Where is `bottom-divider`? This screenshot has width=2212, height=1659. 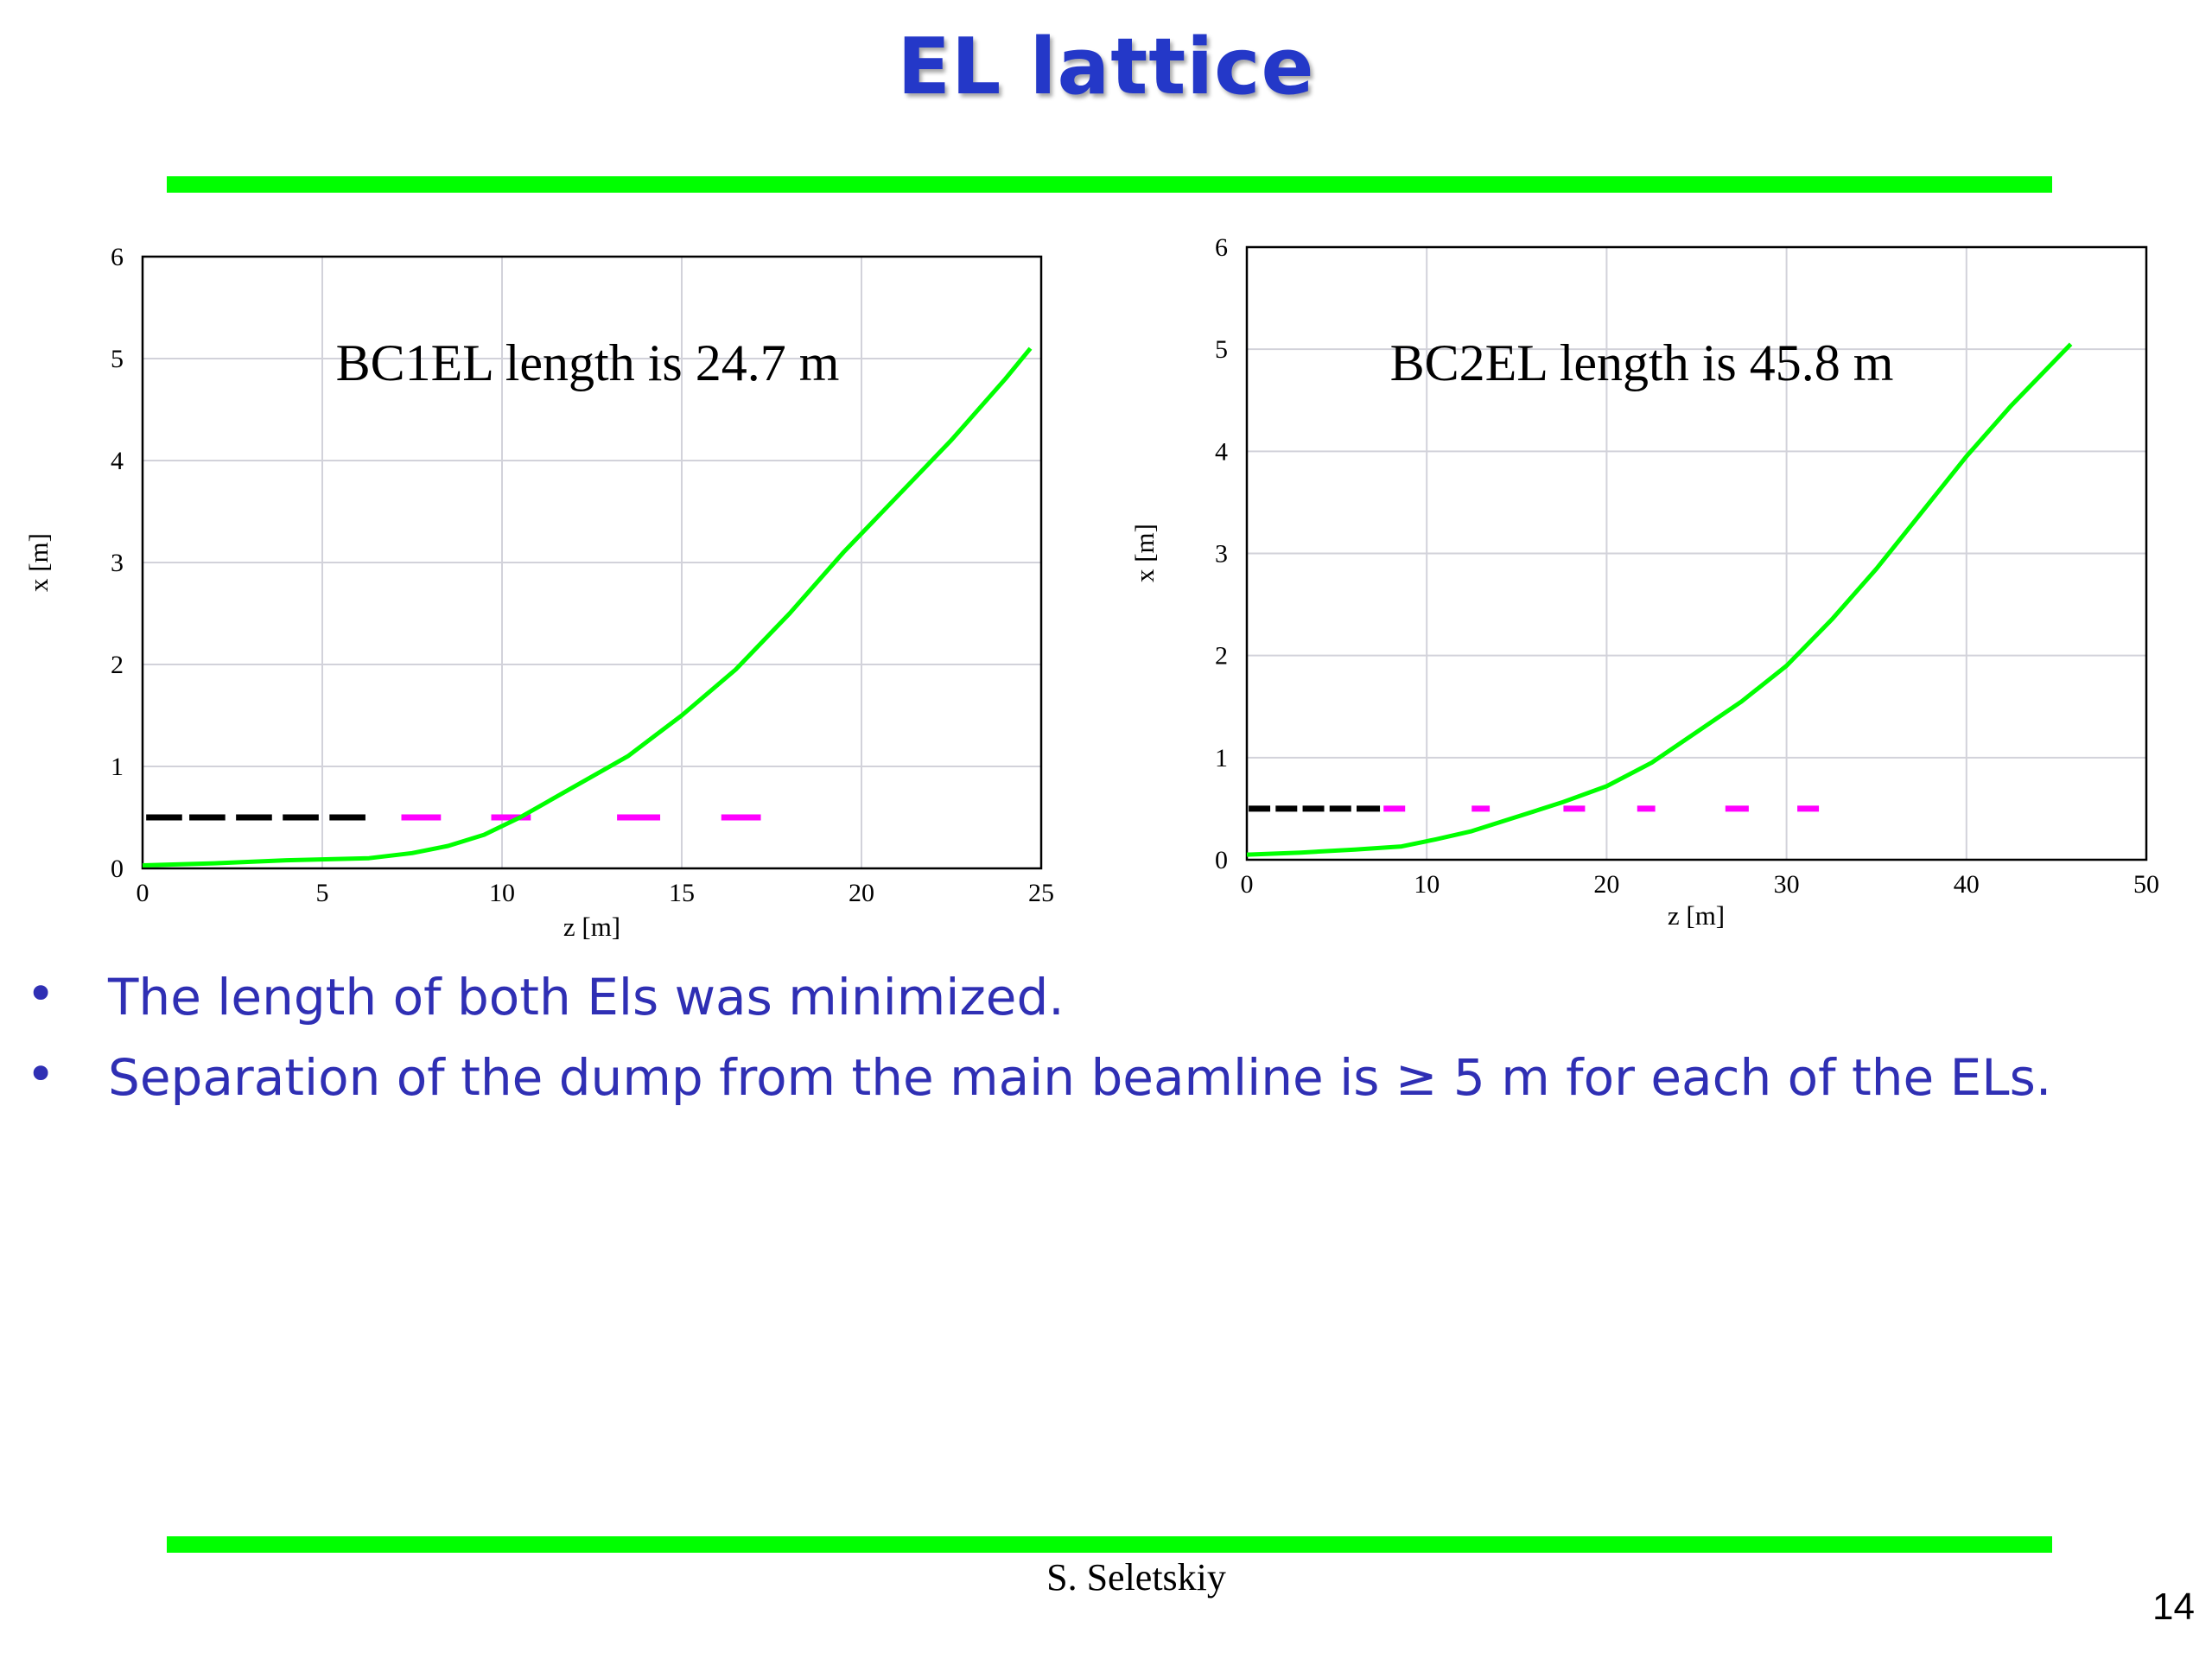 bottom-divider is located at coordinates (1109, 1544).